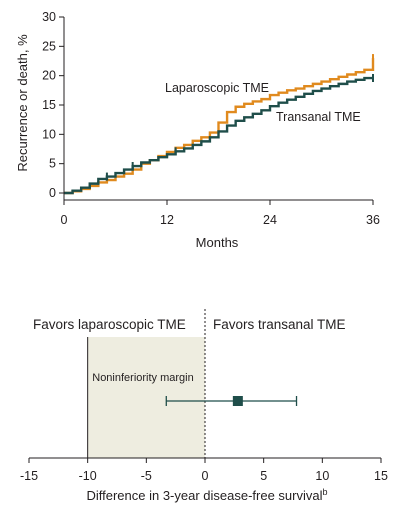  What do you see at coordinates (318, 117) in the screenshot?
I see `series-label-transanal: Transanal TME` at bounding box center [318, 117].